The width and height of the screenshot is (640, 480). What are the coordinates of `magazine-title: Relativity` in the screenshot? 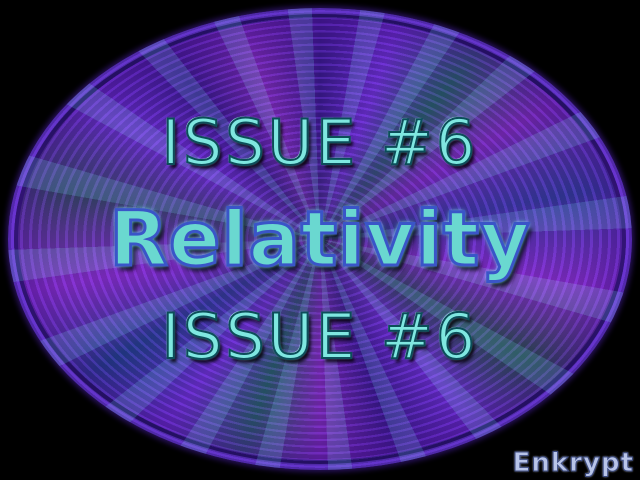 It's located at (319, 239).